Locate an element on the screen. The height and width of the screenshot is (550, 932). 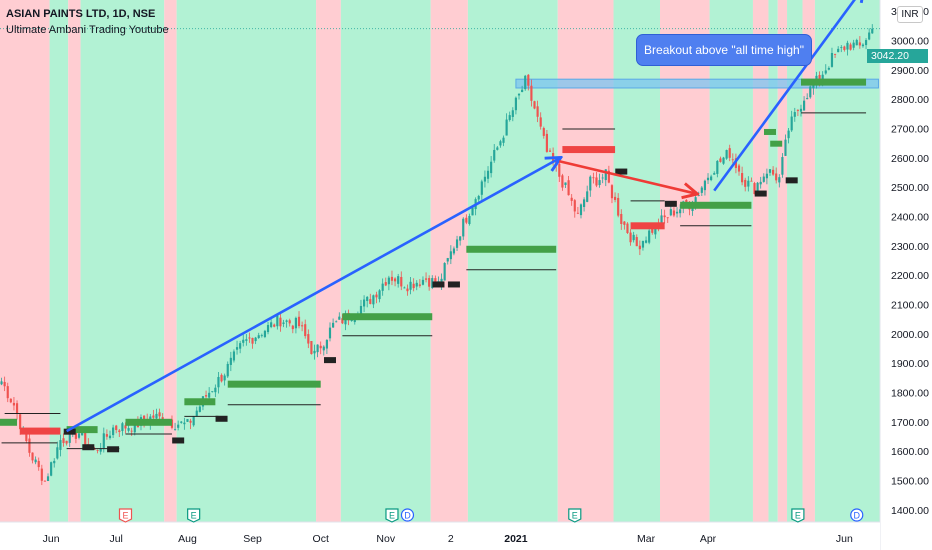
y-tick-label: 1700.00 is located at coordinates (910, 423).